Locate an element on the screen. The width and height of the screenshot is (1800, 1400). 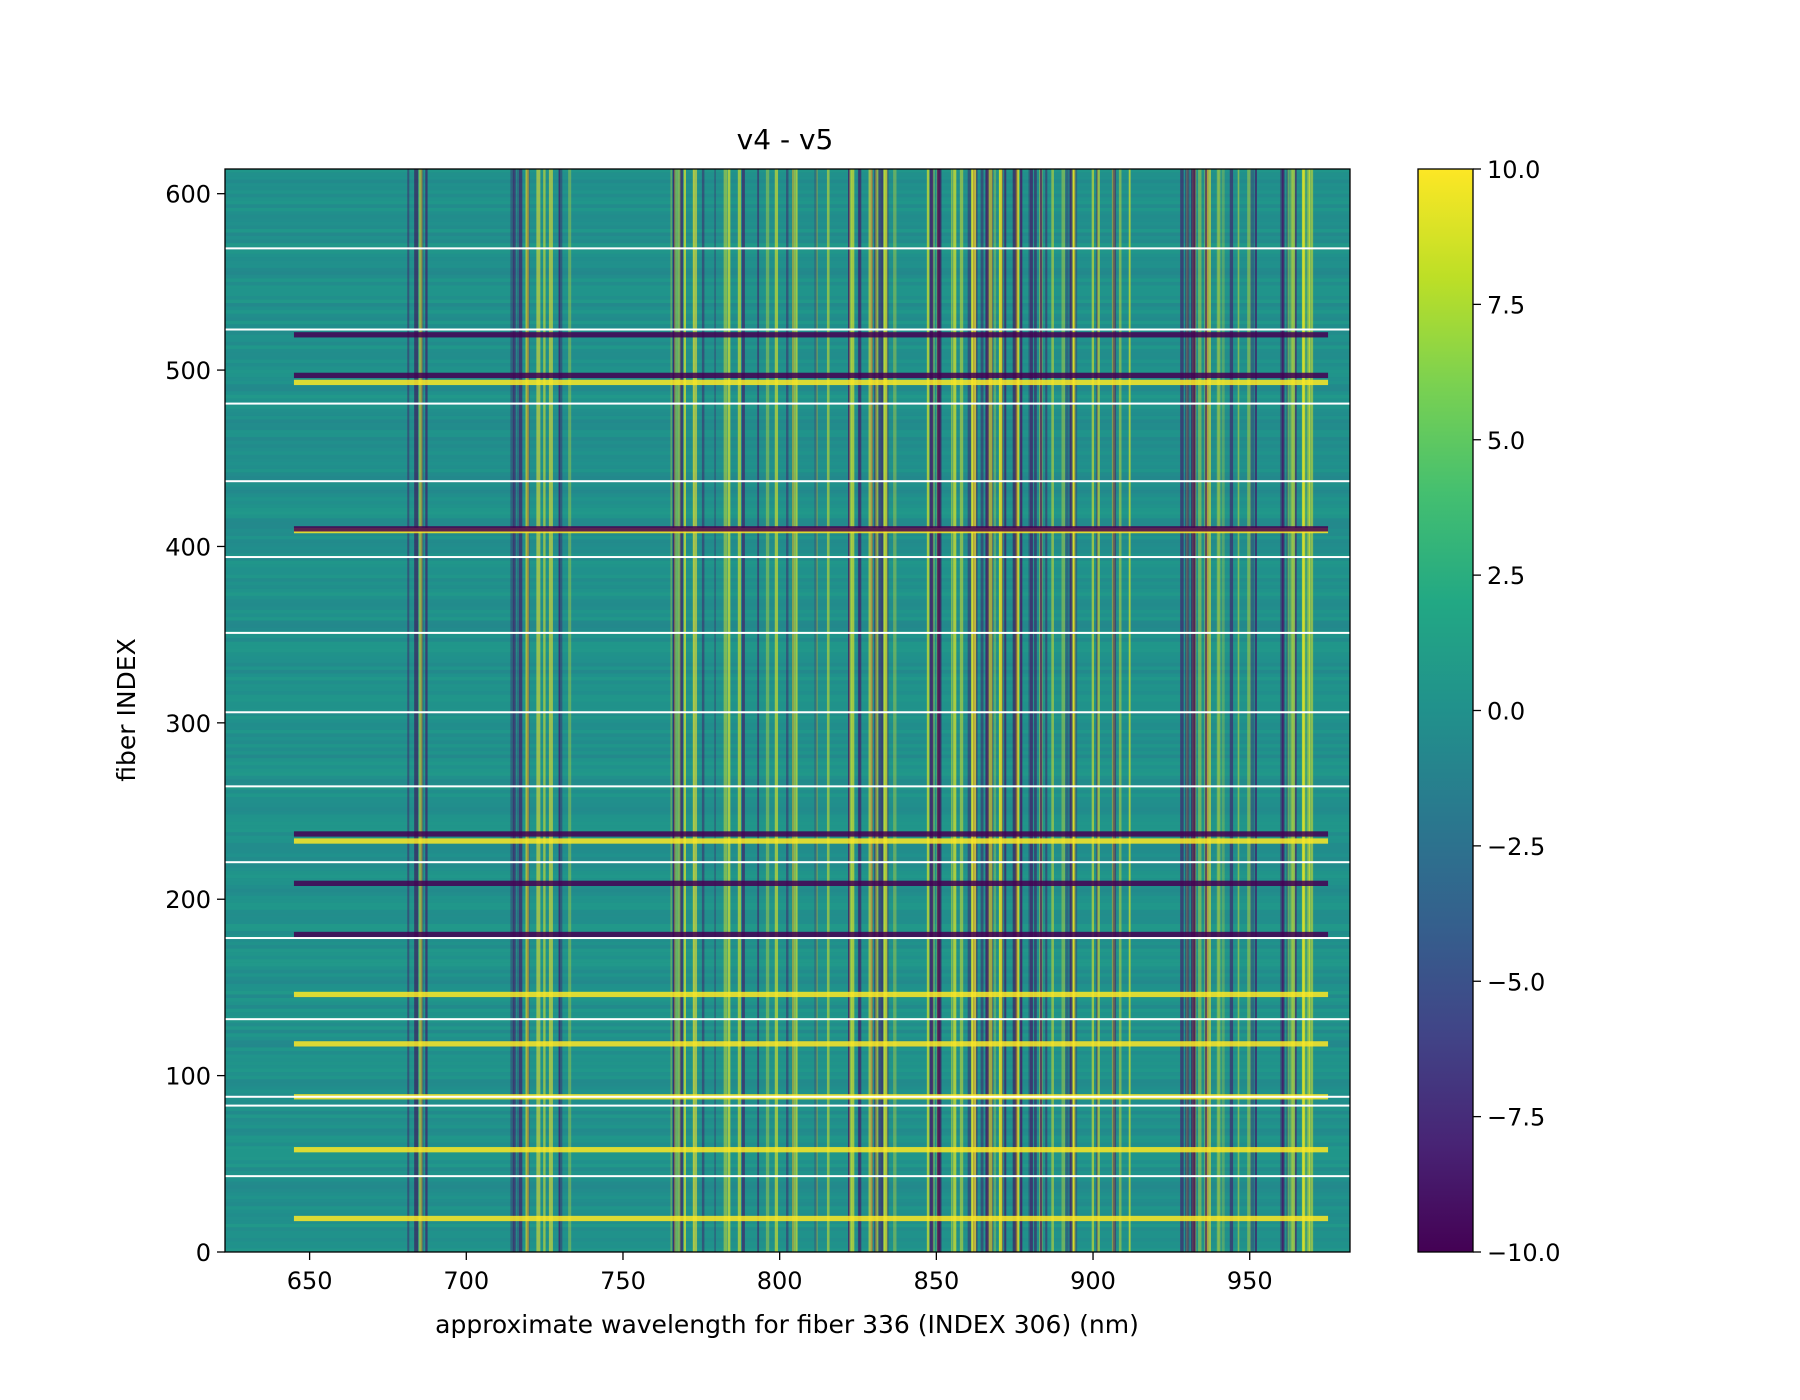
bright-fiber-row is located at coordinates (811, 1218).